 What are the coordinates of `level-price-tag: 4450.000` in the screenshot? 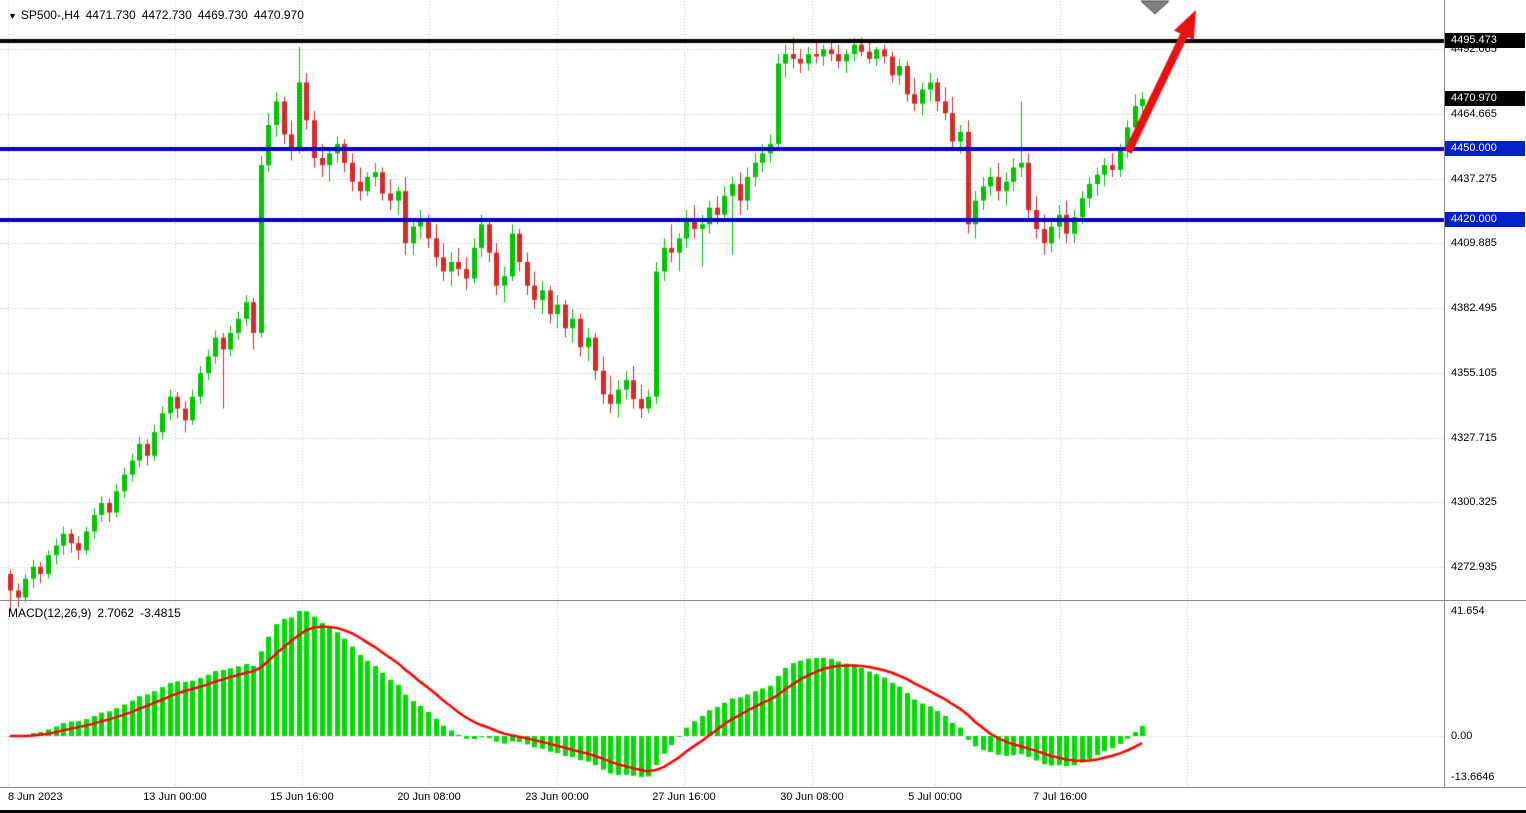 It's located at (1485, 148).